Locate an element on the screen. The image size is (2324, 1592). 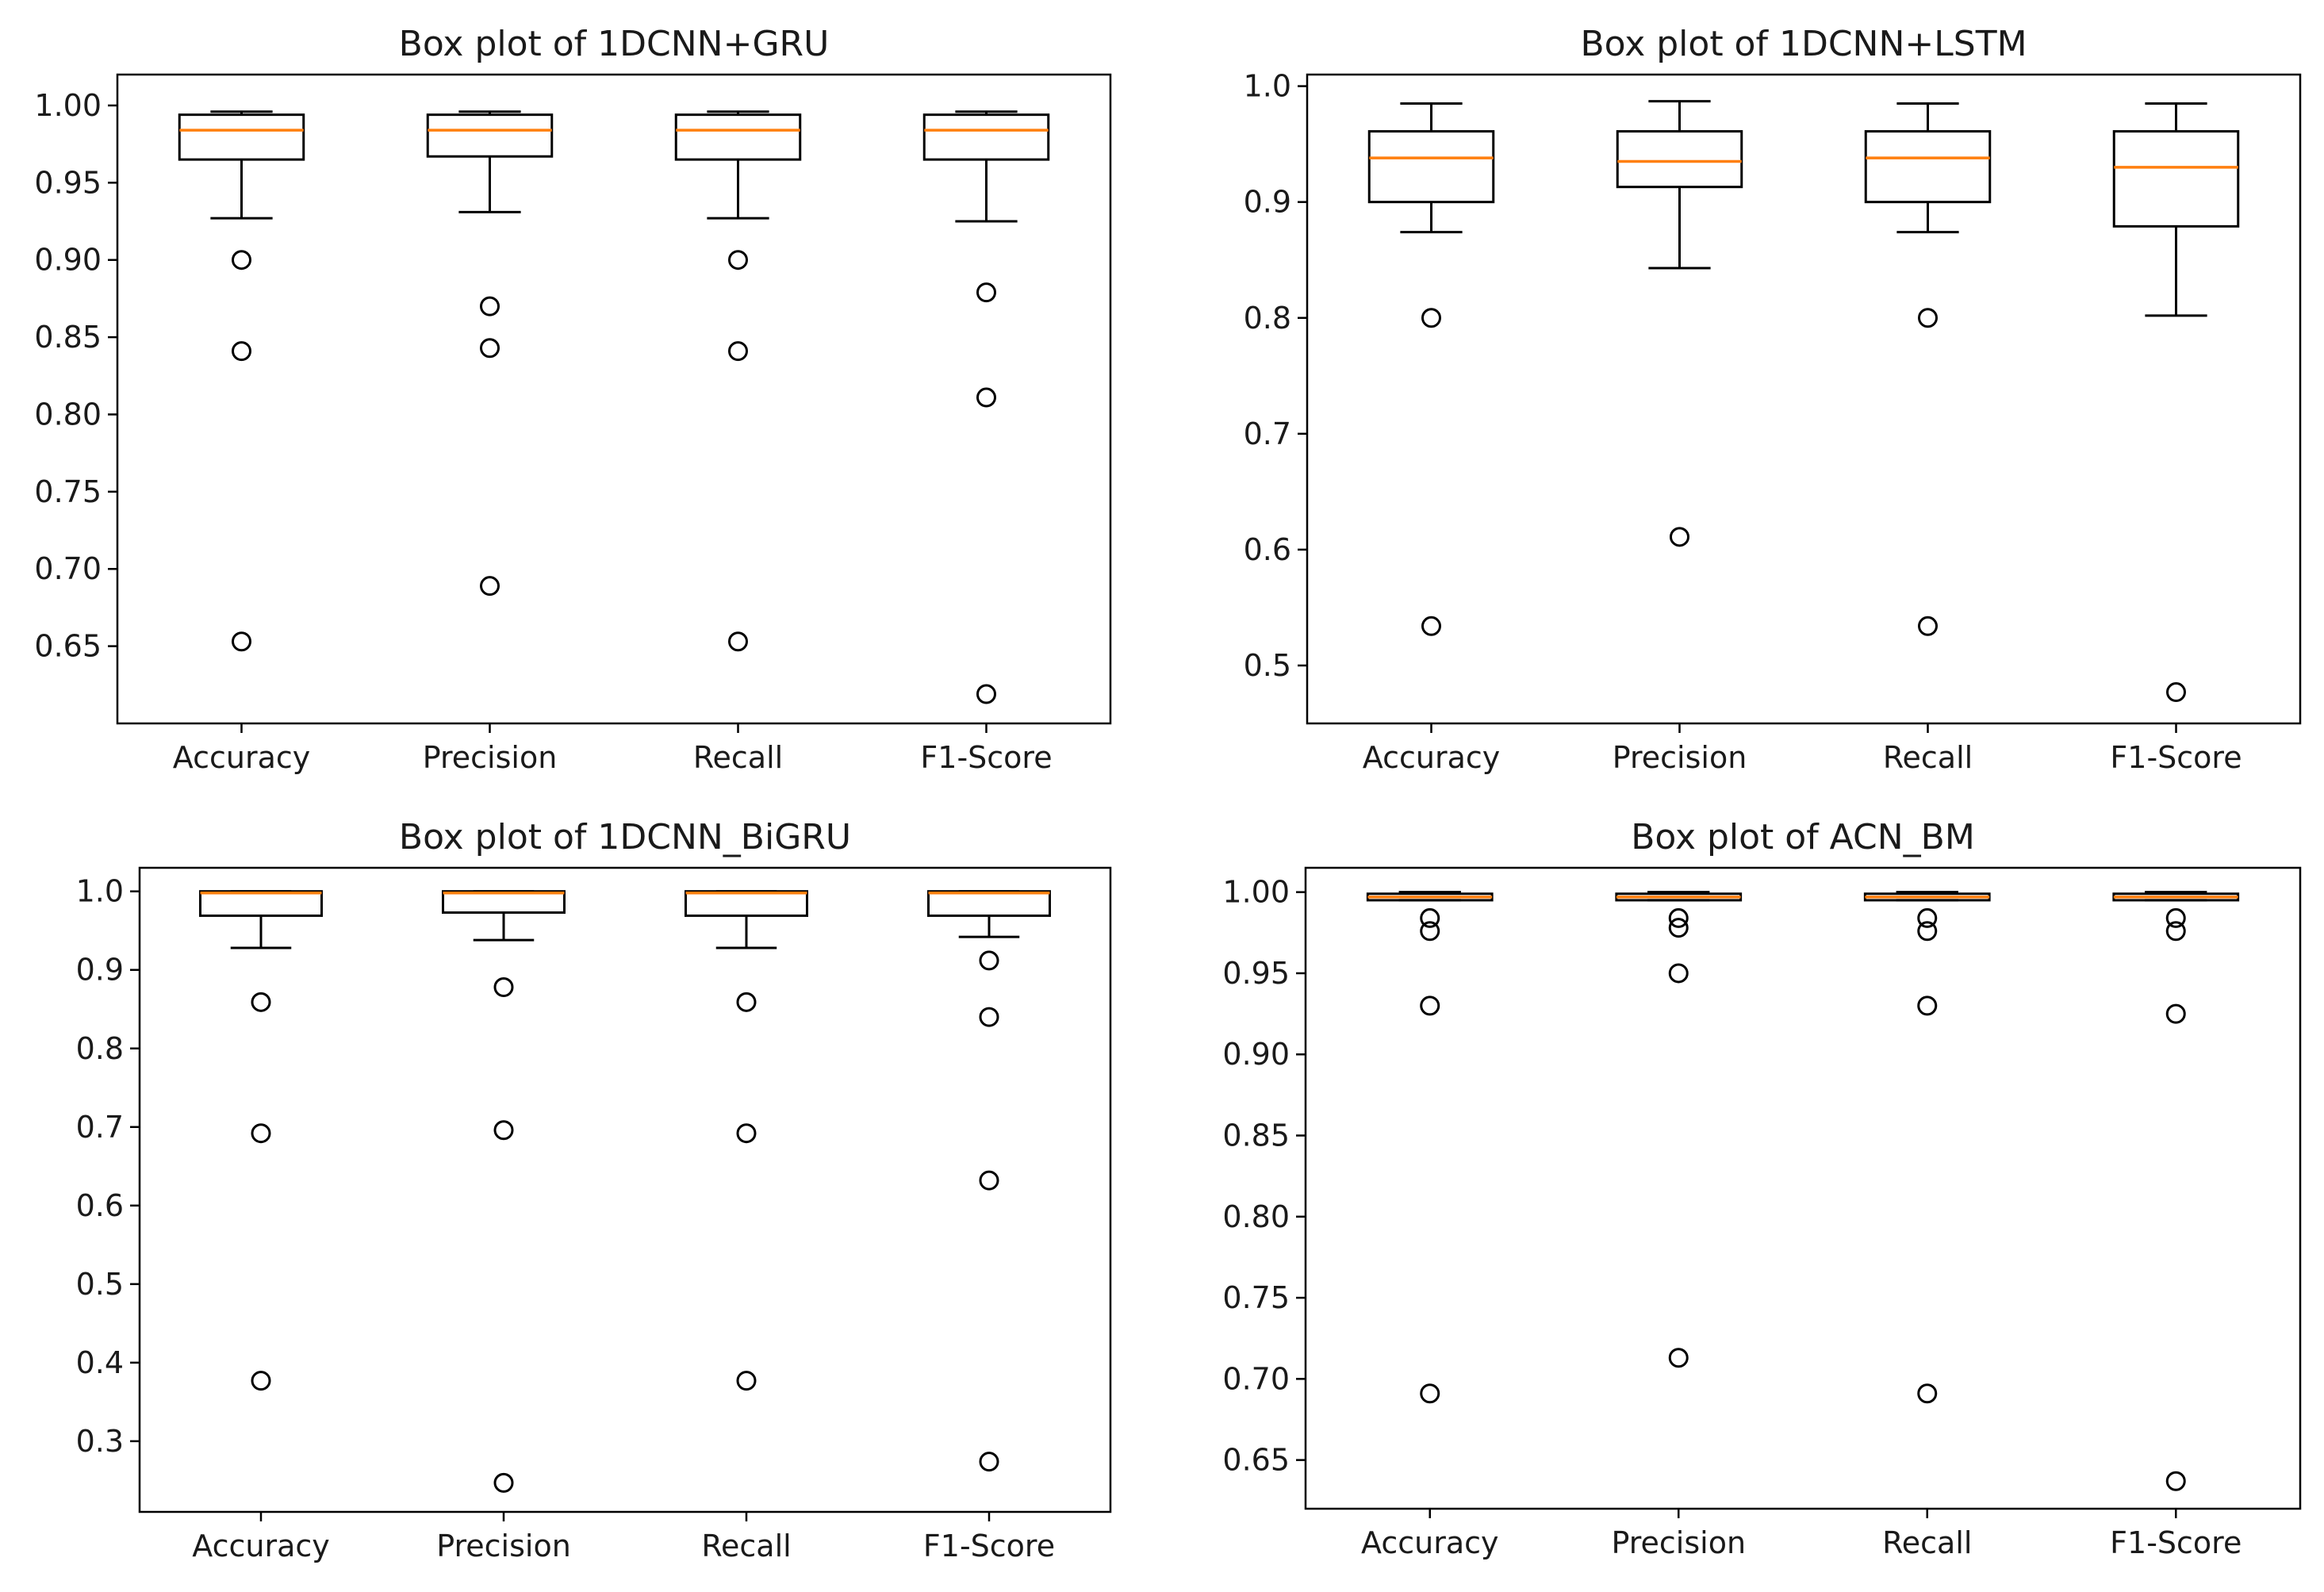
y-tick-label: 0.3 is located at coordinates (100, 1441).